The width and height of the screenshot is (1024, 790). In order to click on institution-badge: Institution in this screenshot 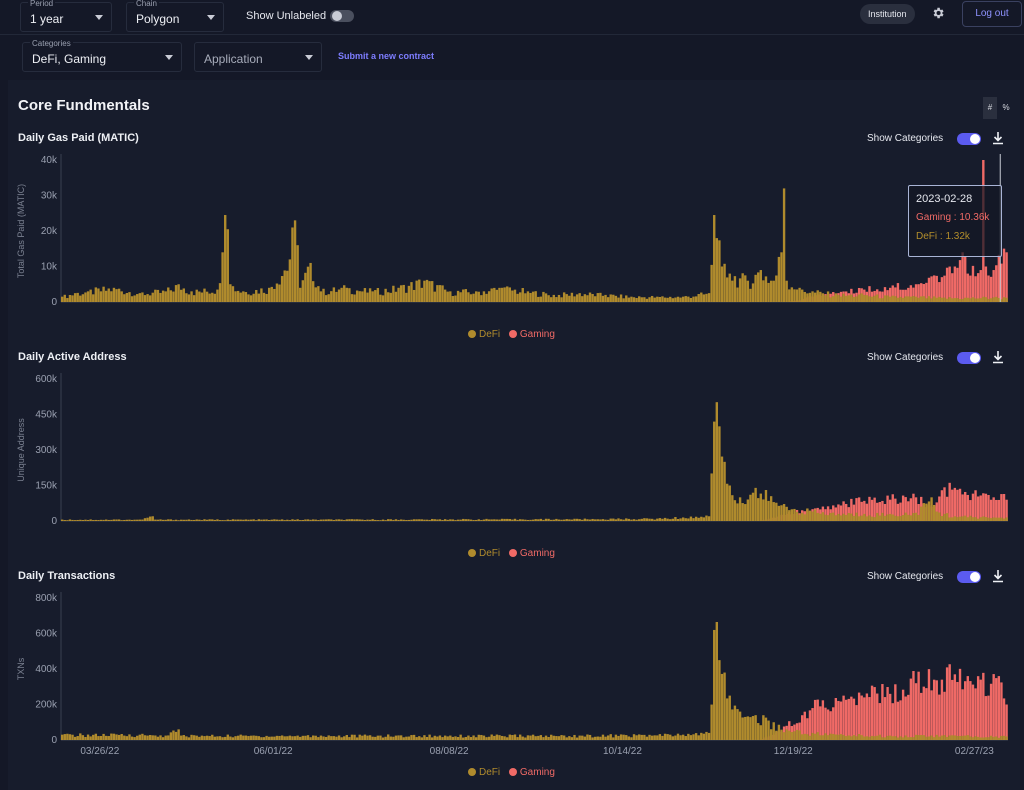, I will do `click(887, 14)`.